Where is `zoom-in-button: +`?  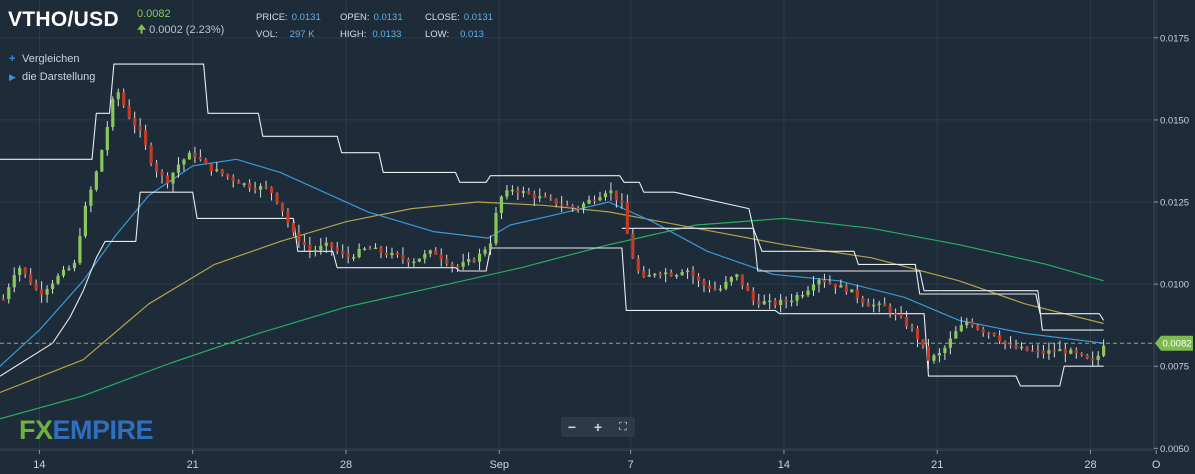
zoom-in-button: + is located at coordinates (598, 427).